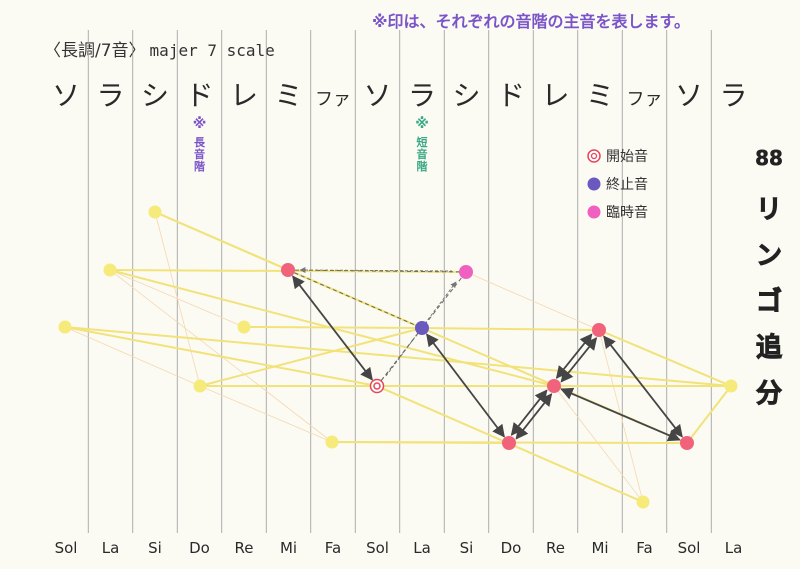  Describe the element at coordinates (466, 272) in the screenshot. I see `accidental-node` at that location.